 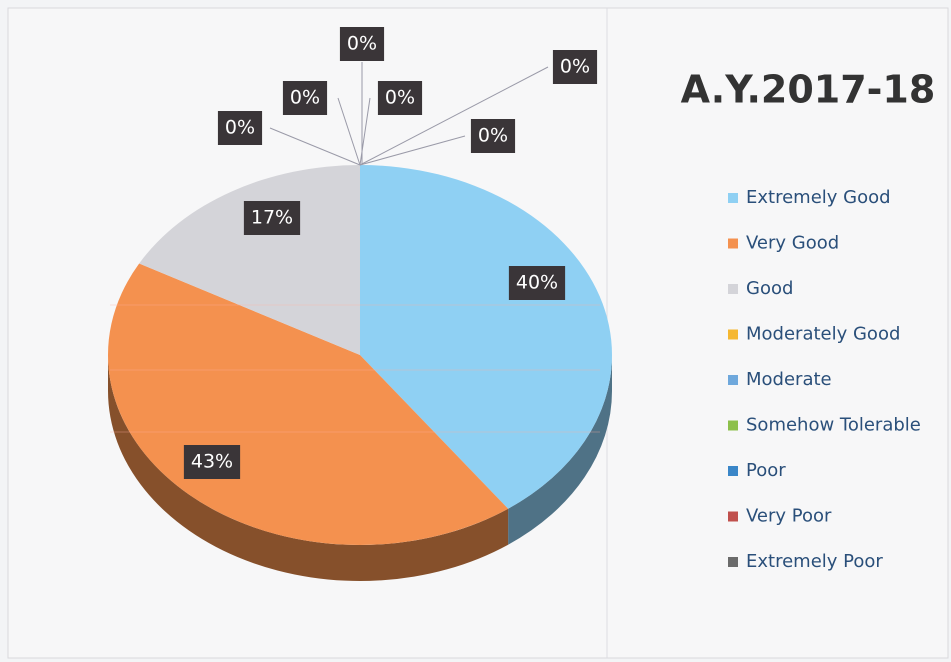 I want to click on legend-label: Poor, so click(x=766, y=470).